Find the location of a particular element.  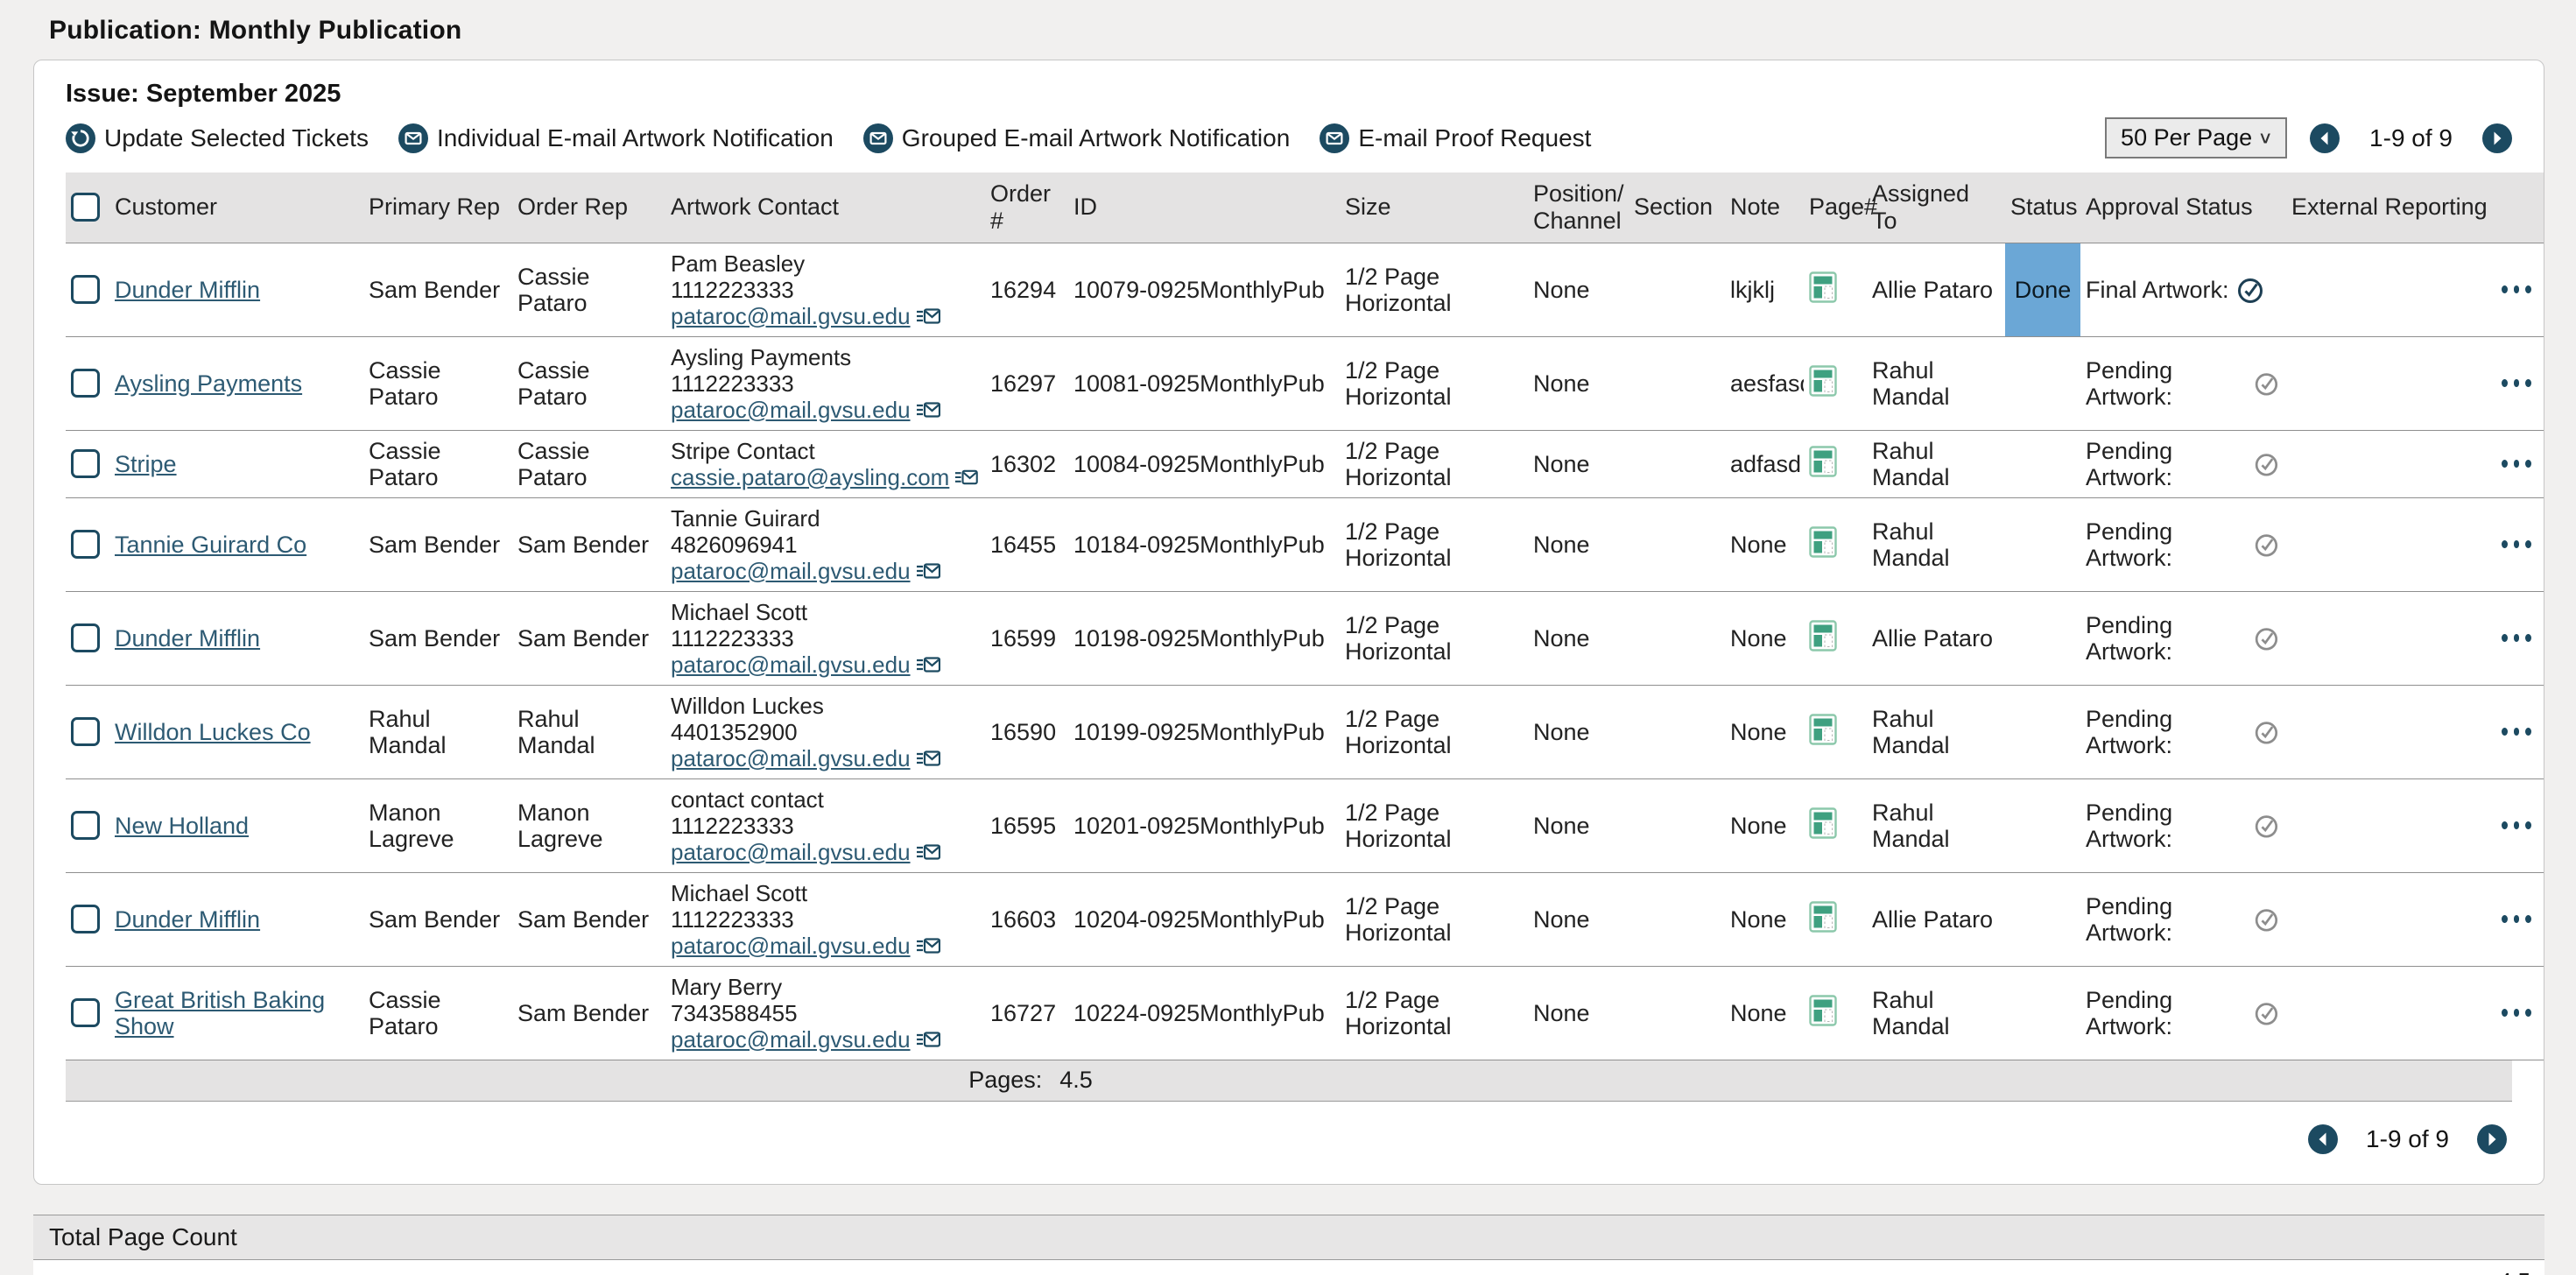

customer-link: New Holland is located at coordinates (182, 825).